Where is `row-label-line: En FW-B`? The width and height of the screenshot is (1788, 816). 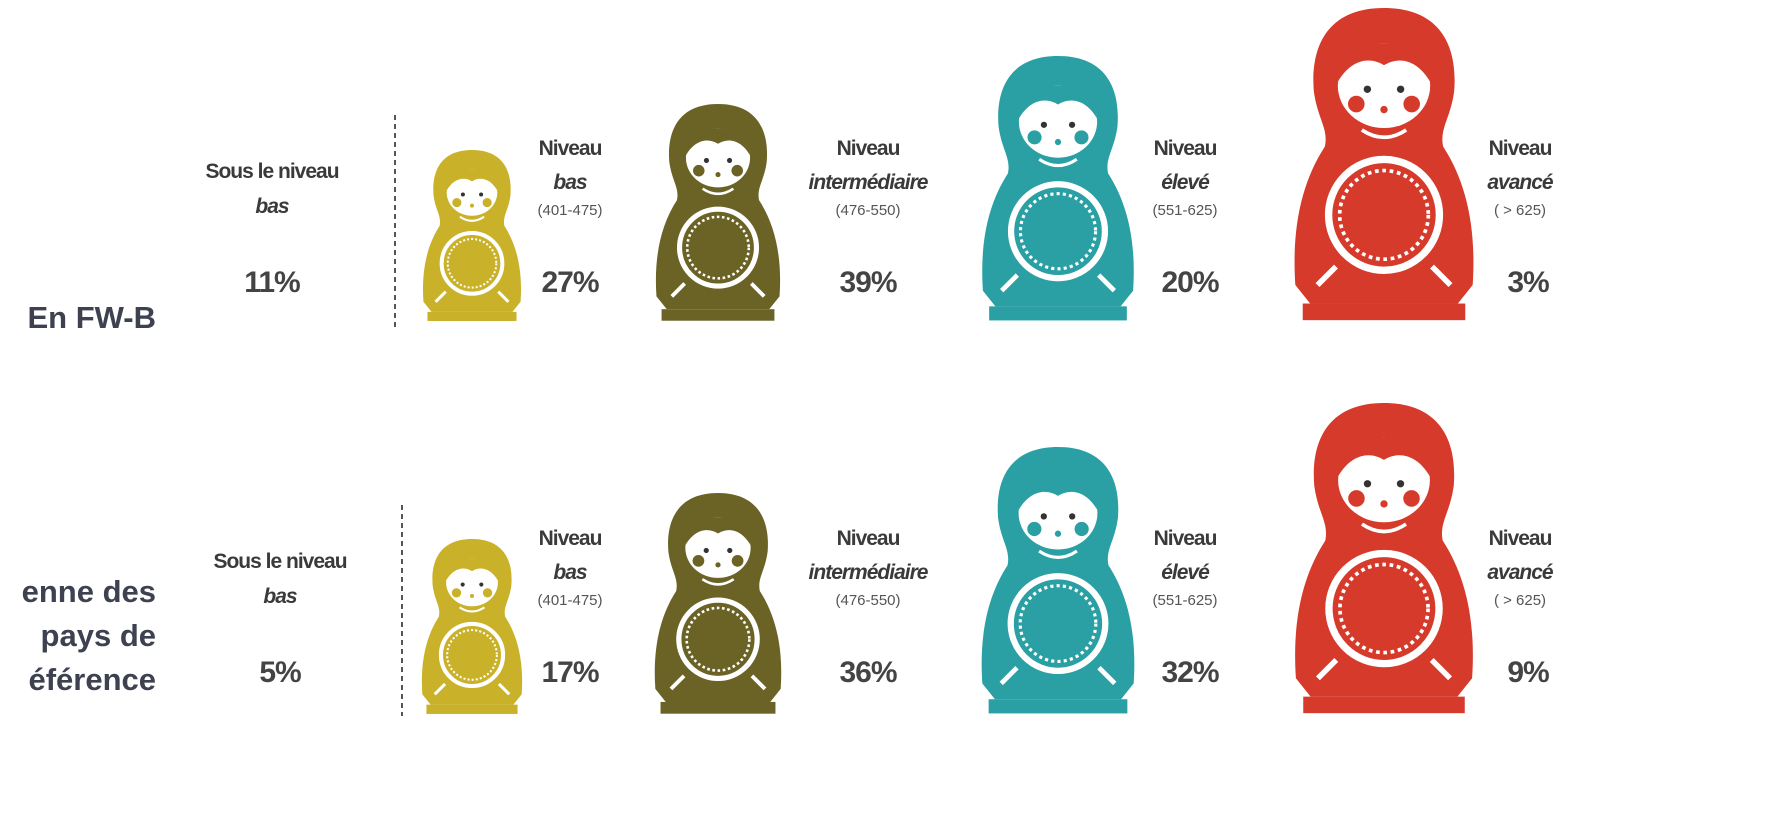
row-label-line: En FW-B is located at coordinates (91, 317).